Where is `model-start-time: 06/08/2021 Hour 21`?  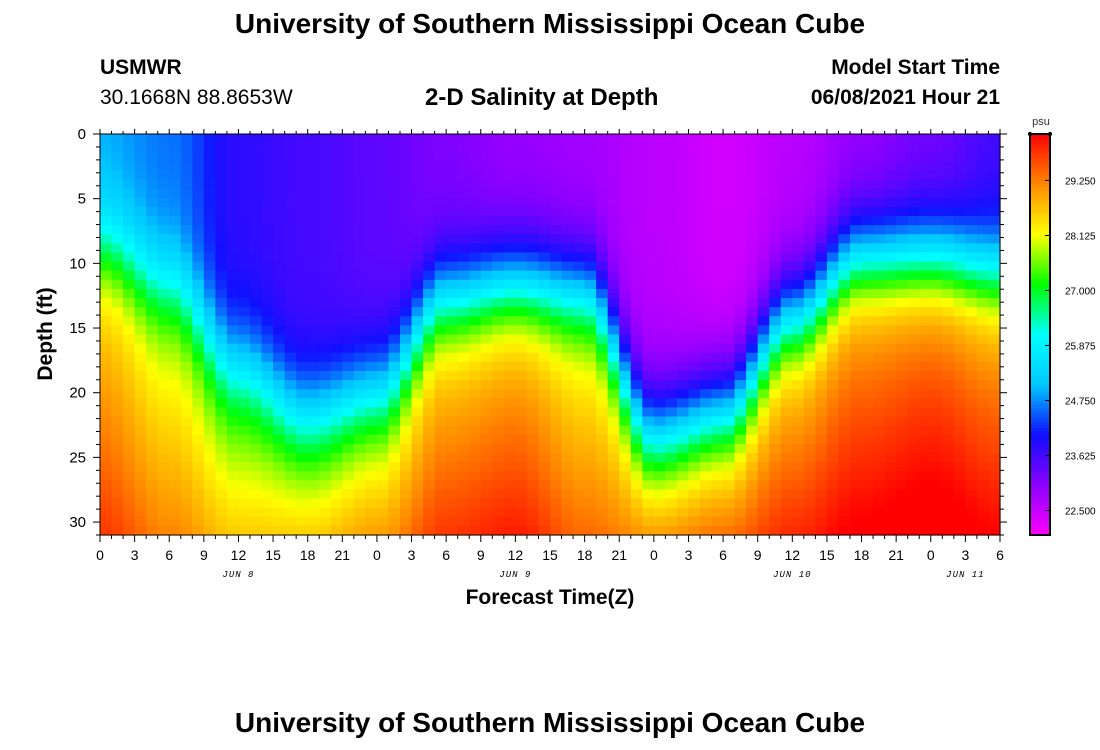
model-start-time: 06/08/2021 Hour 21 is located at coordinates (905, 97).